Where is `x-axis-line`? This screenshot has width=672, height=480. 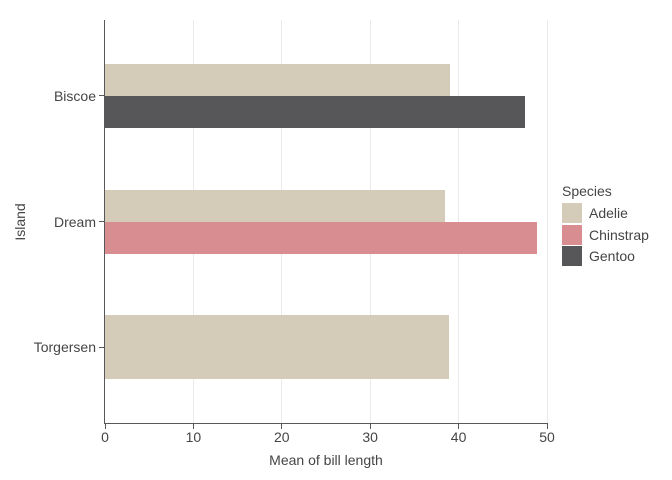 x-axis-line is located at coordinates (326, 423).